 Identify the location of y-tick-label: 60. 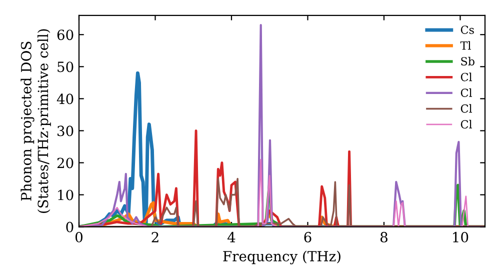
(65, 35).